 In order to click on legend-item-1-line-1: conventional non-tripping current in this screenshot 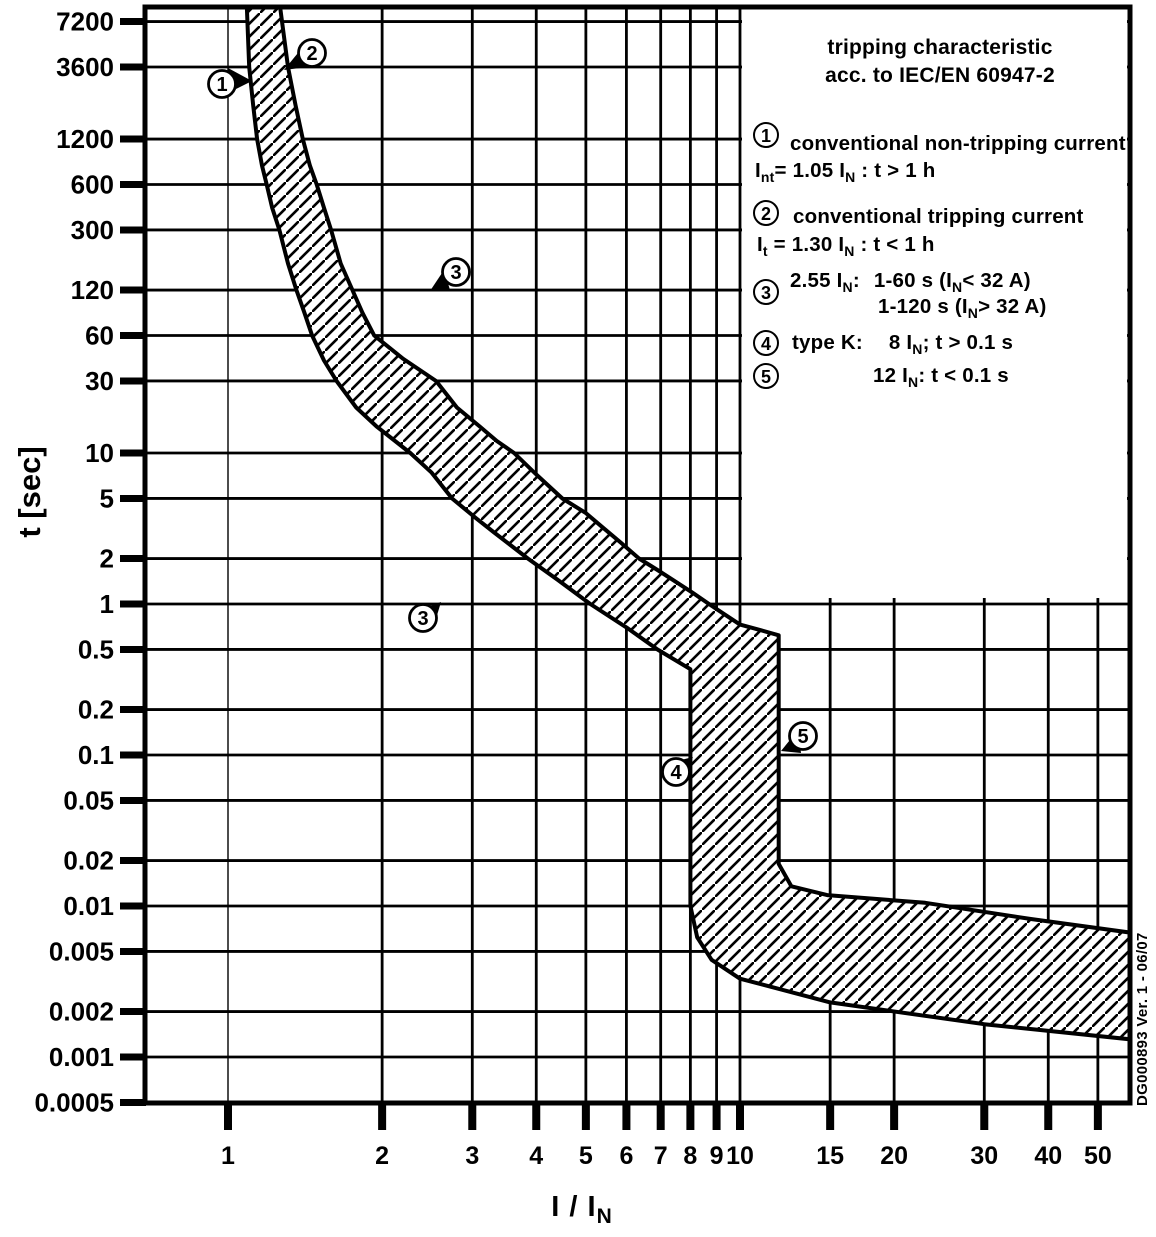, I will do `click(958, 143)`.